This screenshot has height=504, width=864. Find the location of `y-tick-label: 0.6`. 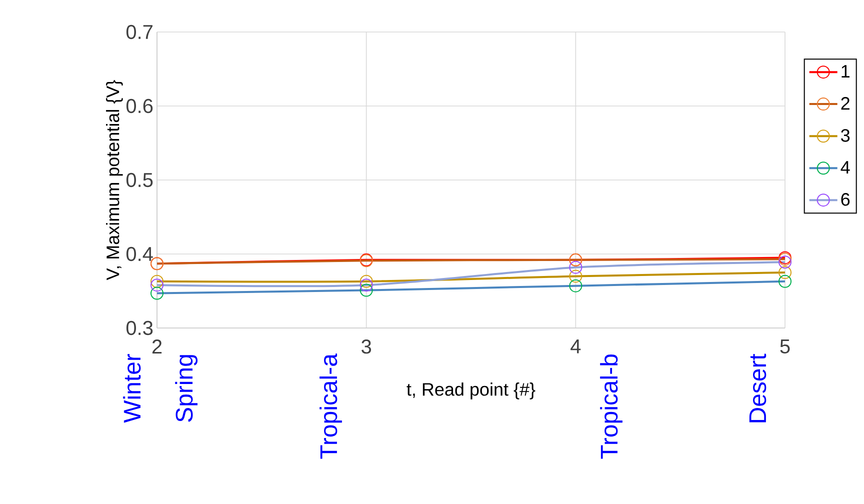

y-tick-label: 0.6 is located at coordinates (139, 106).